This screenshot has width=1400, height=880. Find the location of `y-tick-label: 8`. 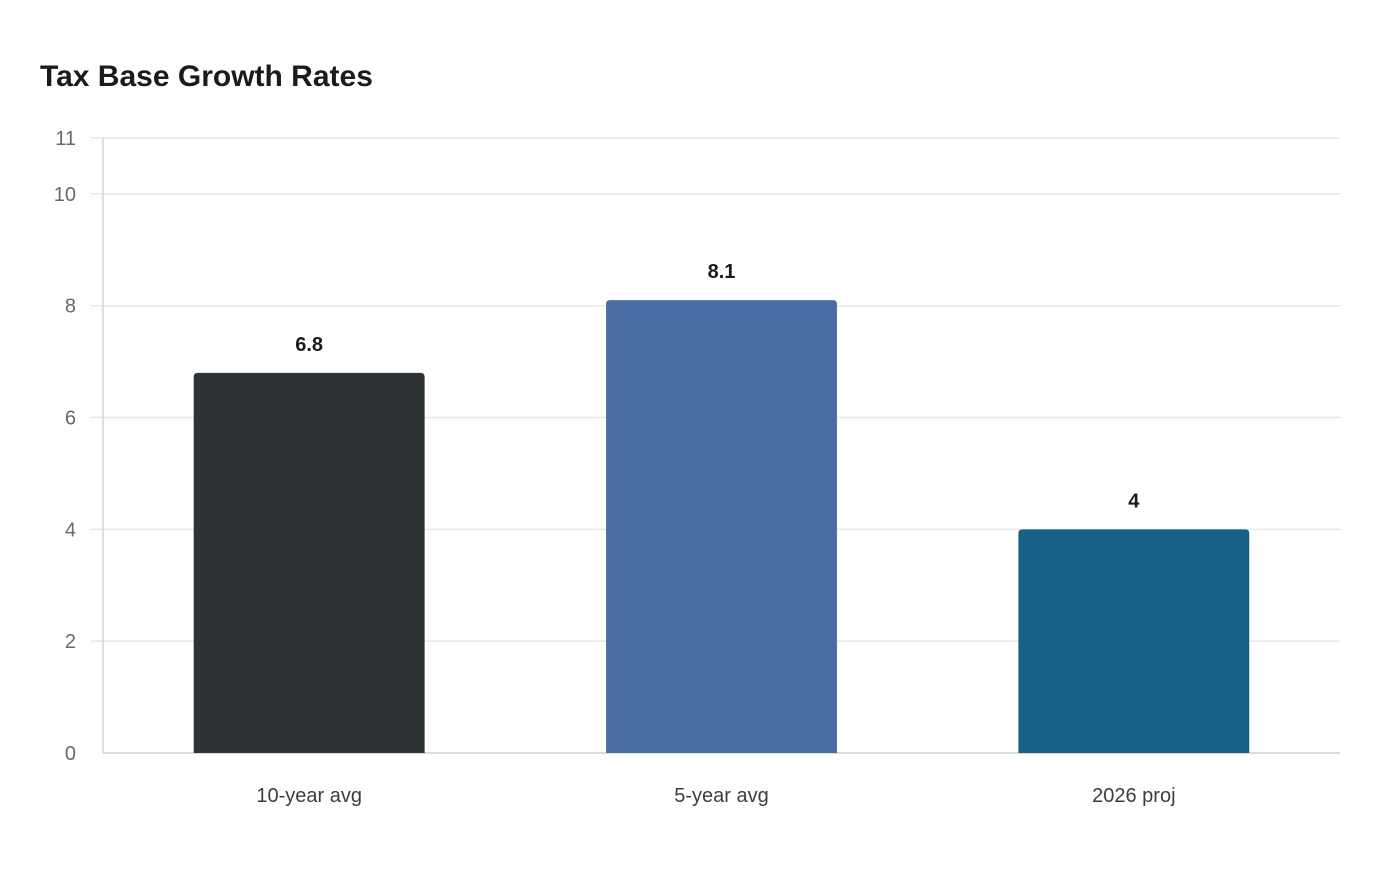

y-tick-label: 8 is located at coordinates (70, 307).